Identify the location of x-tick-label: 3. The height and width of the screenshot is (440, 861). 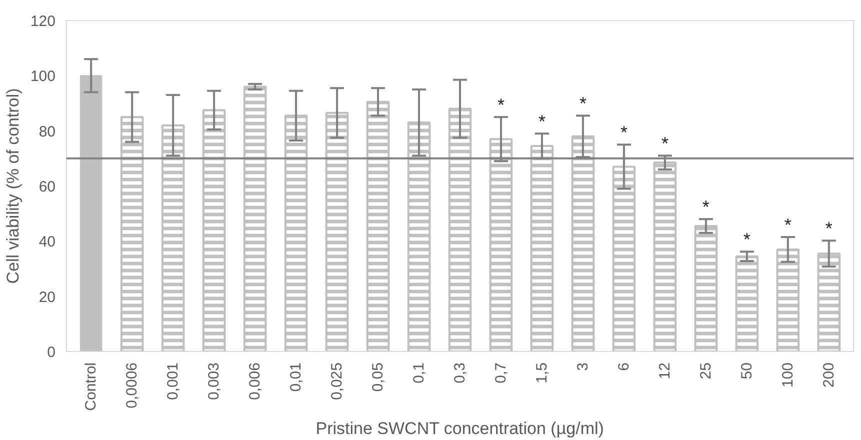
(583, 366).